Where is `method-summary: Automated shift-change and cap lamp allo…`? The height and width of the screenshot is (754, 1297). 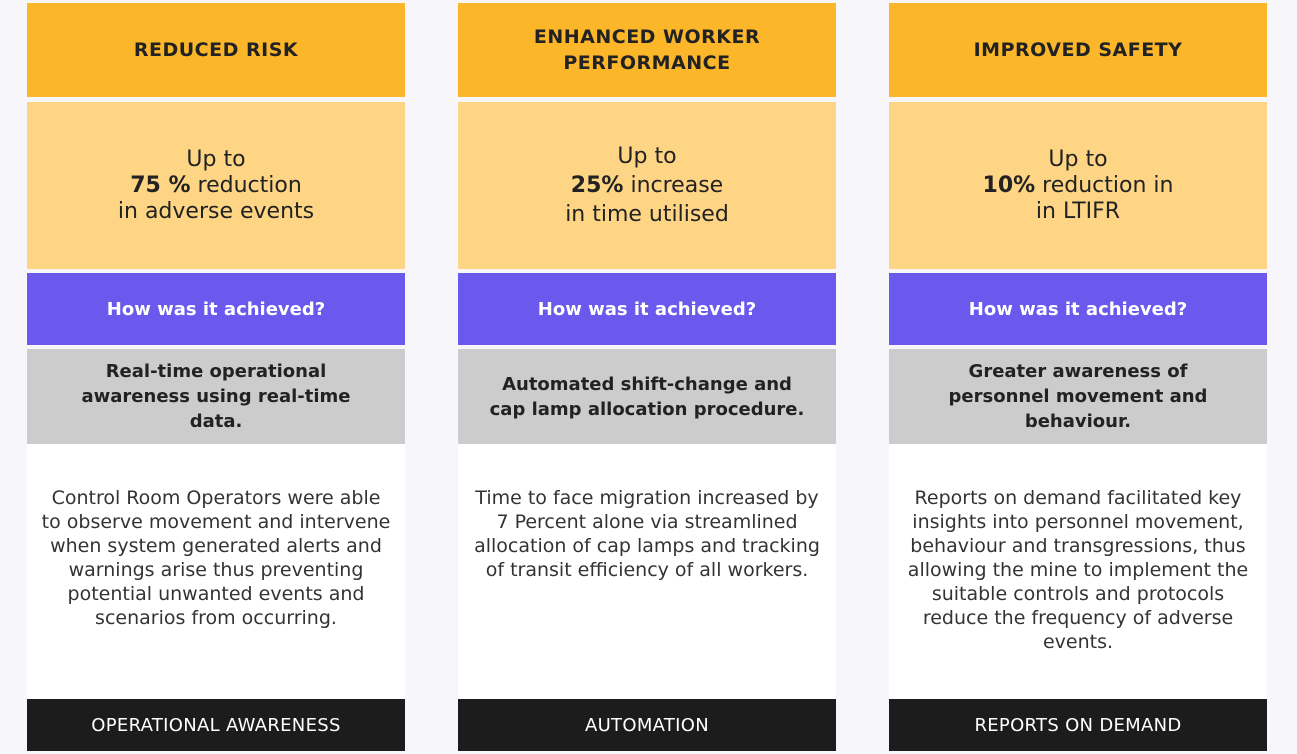 method-summary: Automated shift-change and cap lamp allo… is located at coordinates (647, 396).